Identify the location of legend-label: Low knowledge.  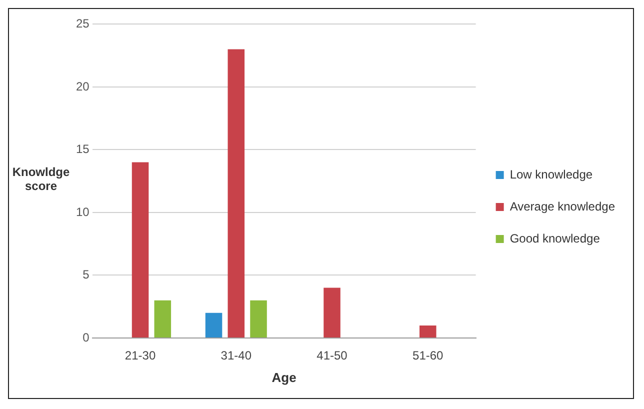
(551, 173).